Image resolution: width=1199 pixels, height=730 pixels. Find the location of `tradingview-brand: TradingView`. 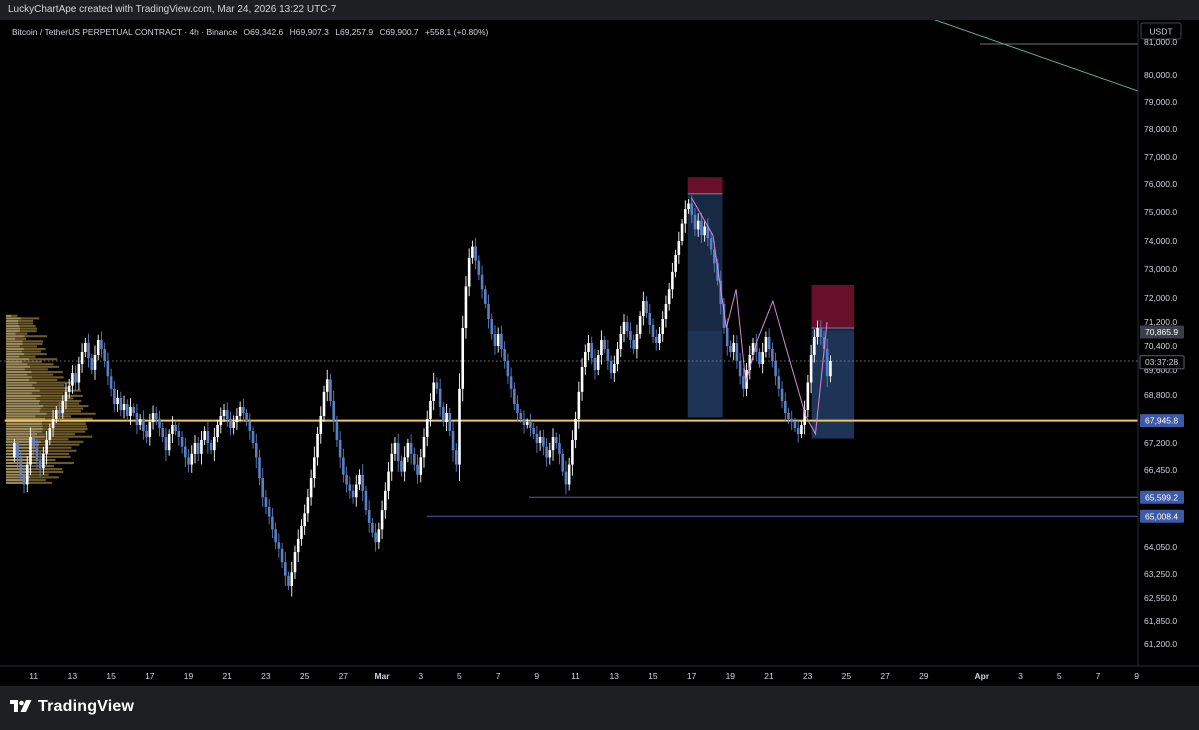

tradingview-brand: TradingView is located at coordinates (72, 707).